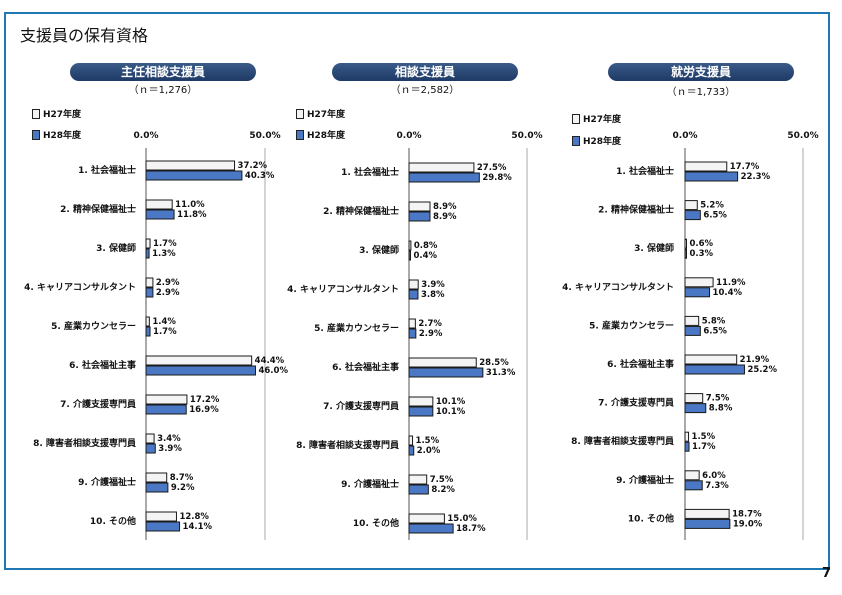  I want to click on chart1-legend-swatch-h28, so click(36, 134).